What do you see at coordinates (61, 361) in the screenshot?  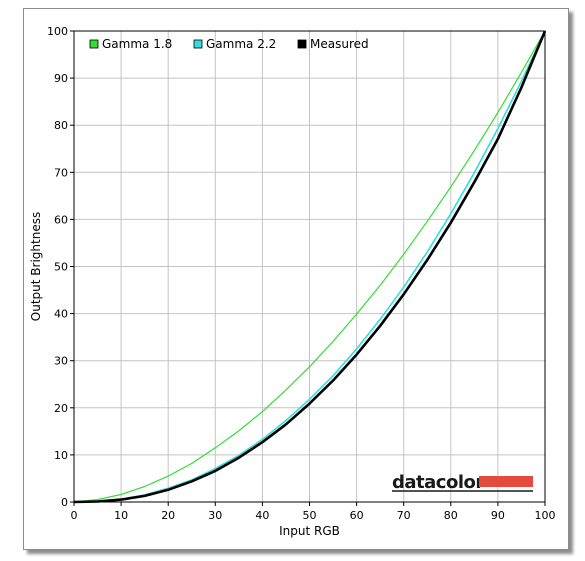 I see `y-tick-label: 30` at bounding box center [61, 361].